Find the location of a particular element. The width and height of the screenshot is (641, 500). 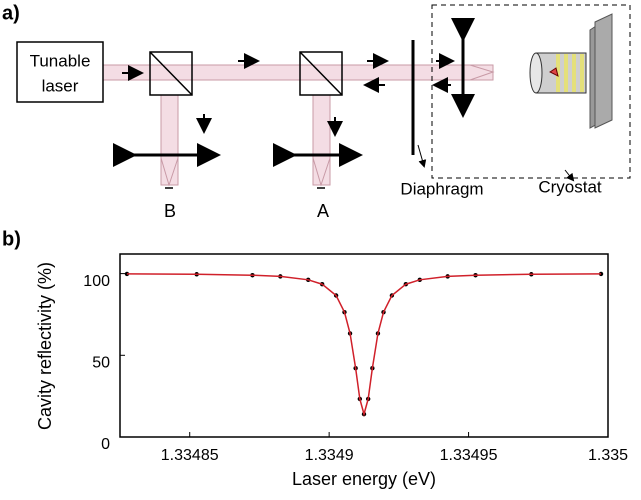

direction-arrows is located at coordinates (288, 95).